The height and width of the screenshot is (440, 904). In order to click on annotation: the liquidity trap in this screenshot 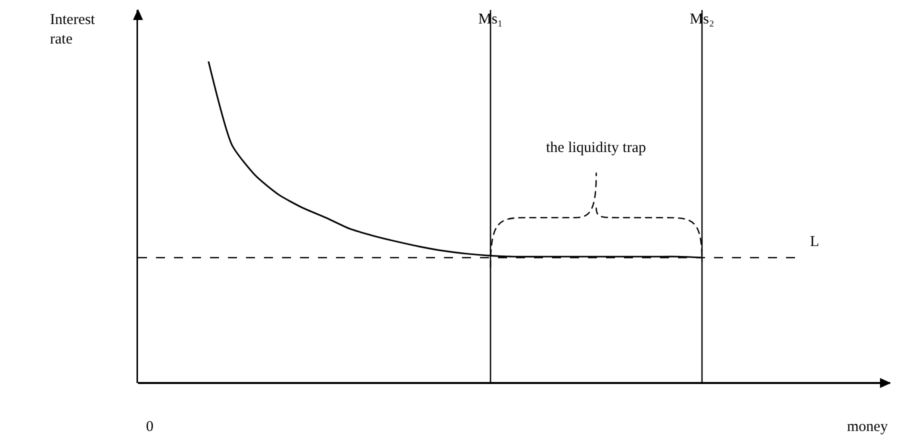, I will do `click(596, 148)`.